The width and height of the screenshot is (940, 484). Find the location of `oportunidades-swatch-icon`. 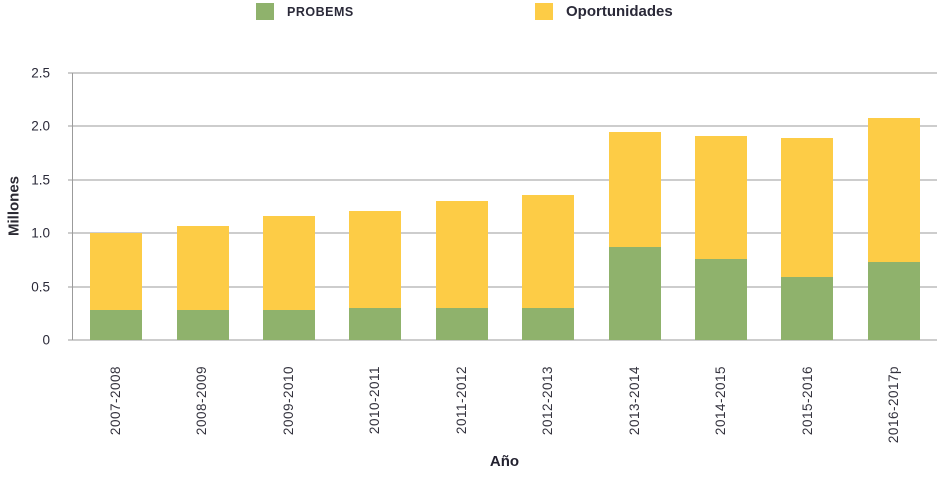

oportunidades-swatch-icon is located at coordinates (544, 11).